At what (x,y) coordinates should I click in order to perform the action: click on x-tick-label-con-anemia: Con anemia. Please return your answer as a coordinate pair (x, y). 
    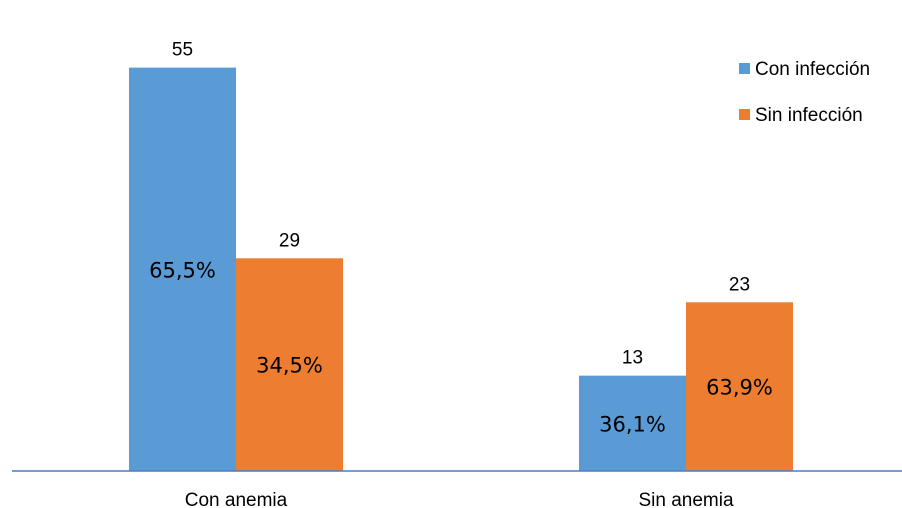
    Looking at the image, I should click on (236, 499).